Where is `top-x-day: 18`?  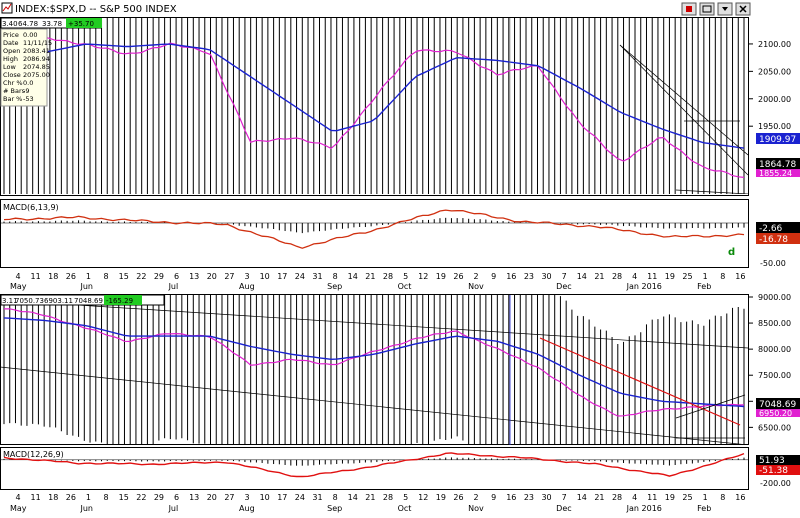 top-x-day: 18 is located at coordinates (53, 276).